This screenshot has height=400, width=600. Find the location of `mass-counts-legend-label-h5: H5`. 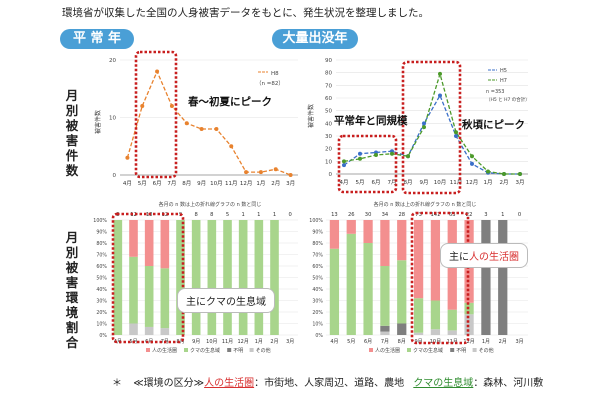

mass-counts-legend-label-h5: H5 is located at coordinates (503, 71).